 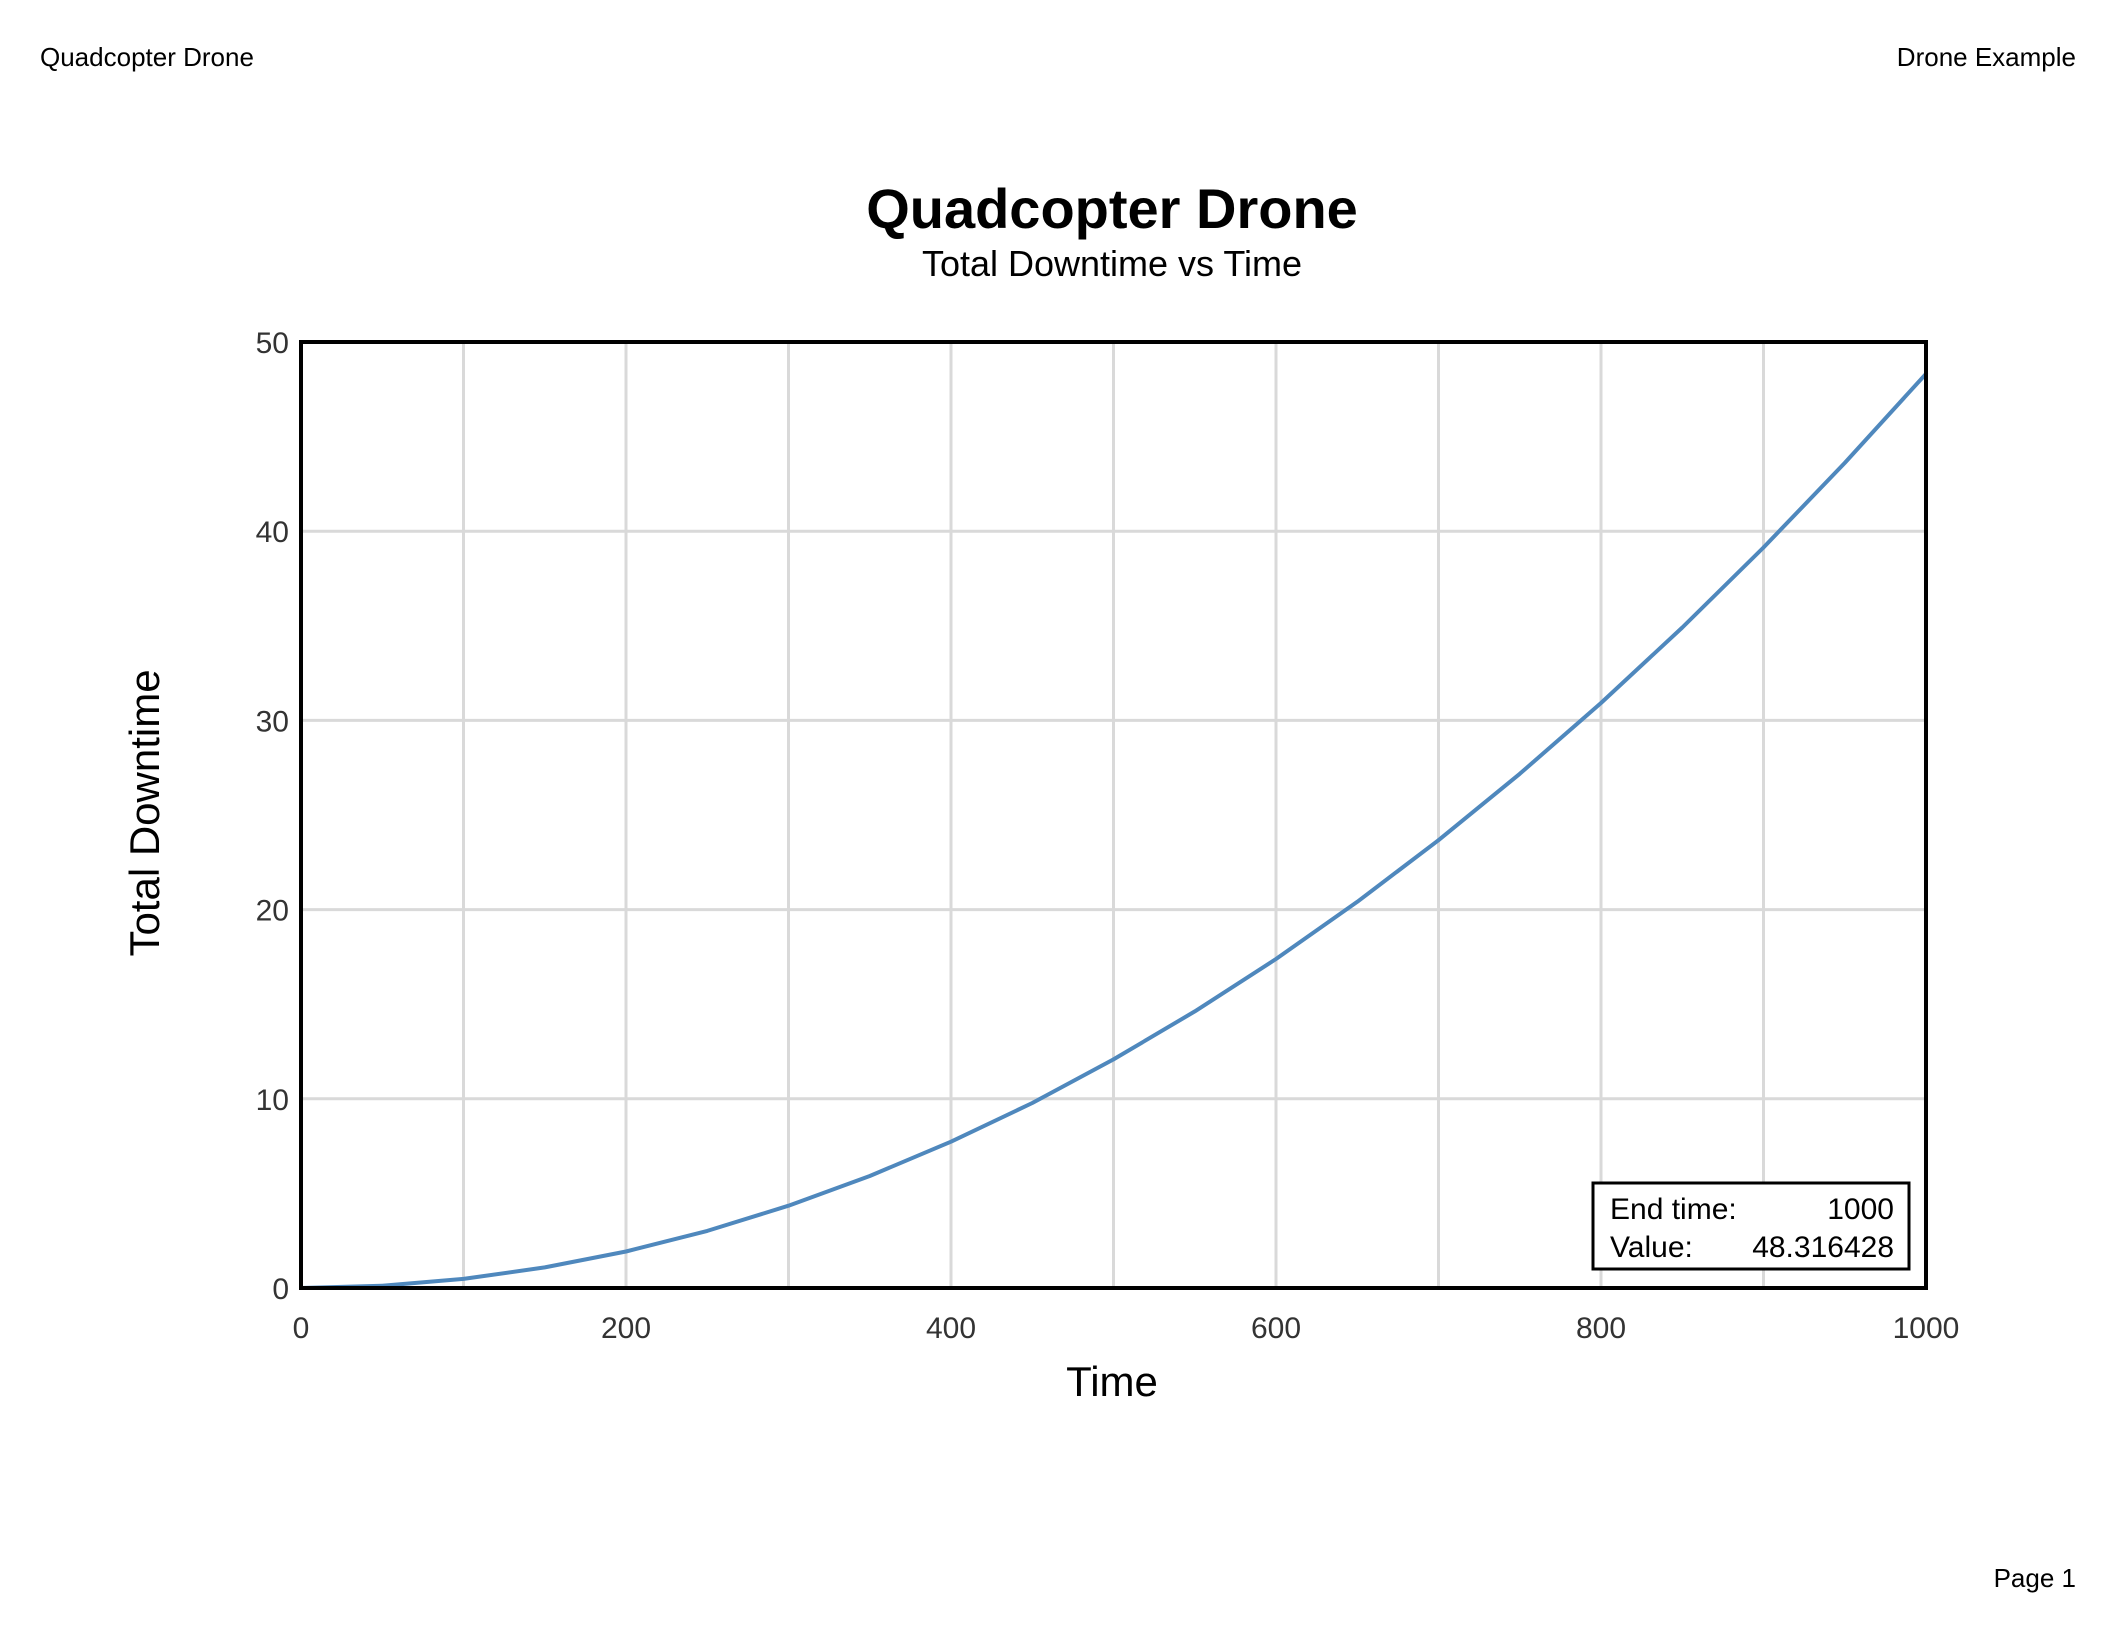 I want to click on x-axis-title: Time, so click(x=1112, y=1381).